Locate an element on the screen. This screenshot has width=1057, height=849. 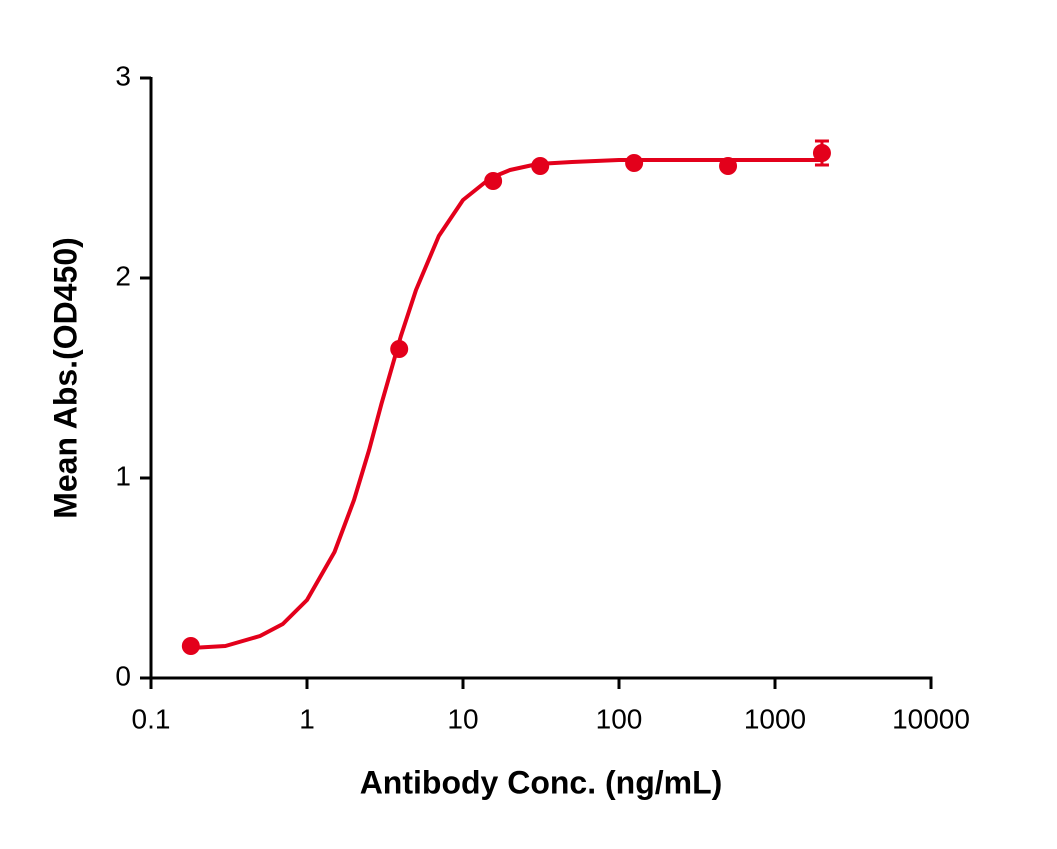
y-tick-label: 0 is located at coordinates (123, 675).